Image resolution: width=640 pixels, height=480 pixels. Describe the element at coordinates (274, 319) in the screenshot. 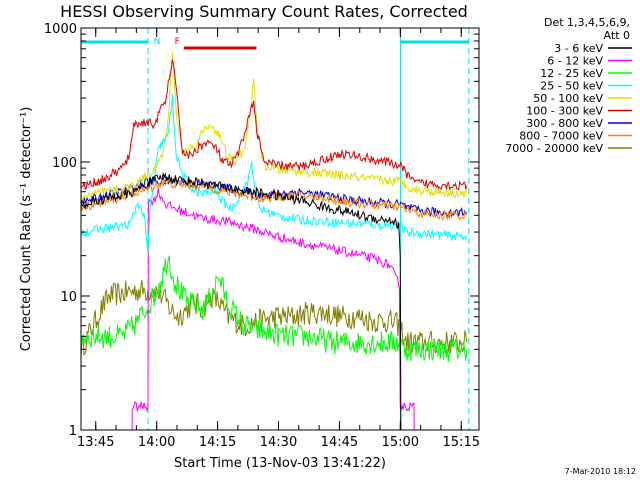

I see `series-line-7000-20000-` at that location.